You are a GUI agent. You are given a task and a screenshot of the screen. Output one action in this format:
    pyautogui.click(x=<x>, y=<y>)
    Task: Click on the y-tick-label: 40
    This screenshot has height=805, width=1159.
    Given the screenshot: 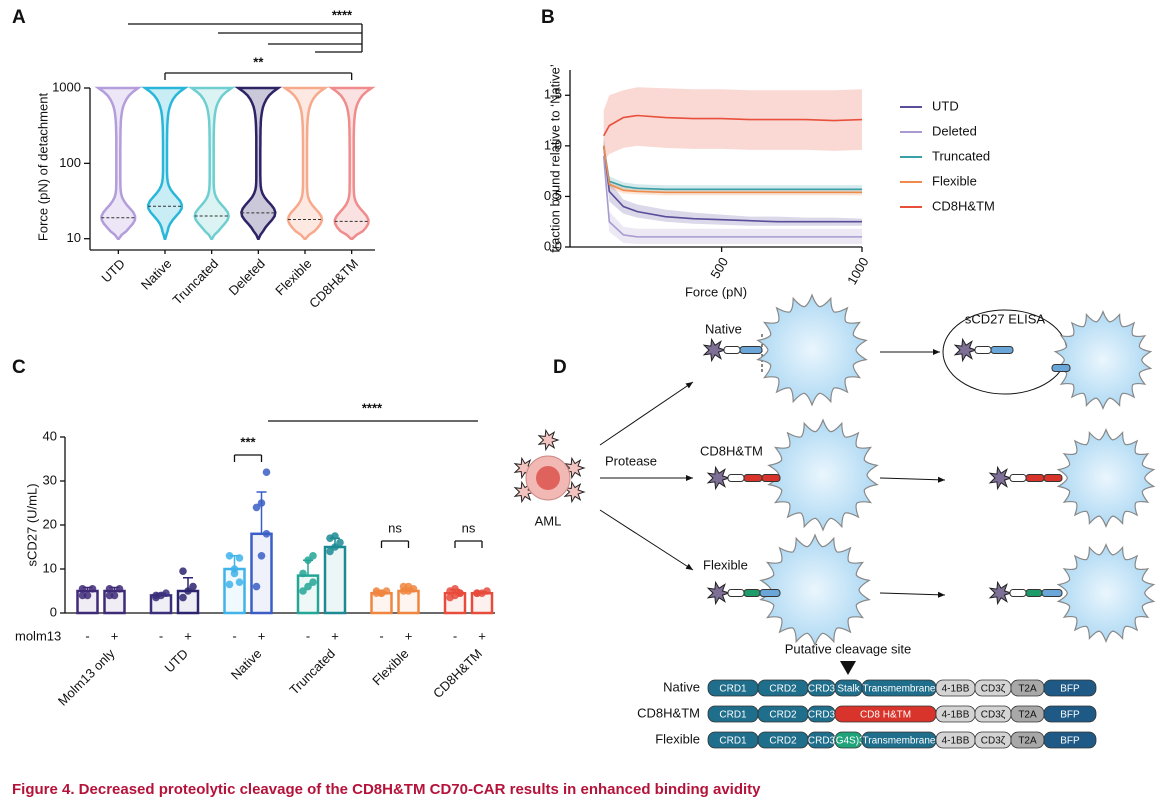 What is the action you would take?
    pyautogui.click(x=50, y=435)
    